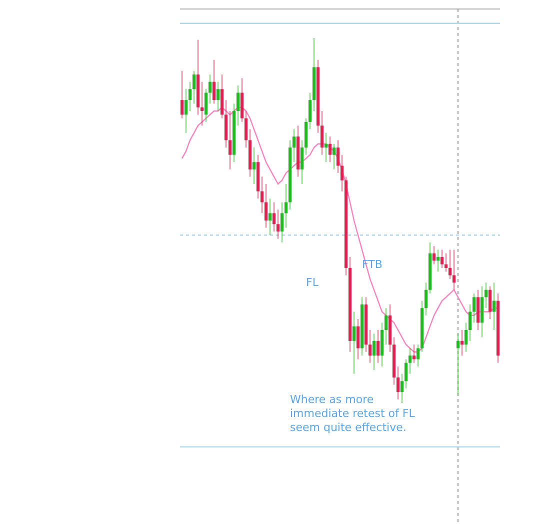 The image size is (550, 525). I want to click on annotation: FL, so click(313, 283).